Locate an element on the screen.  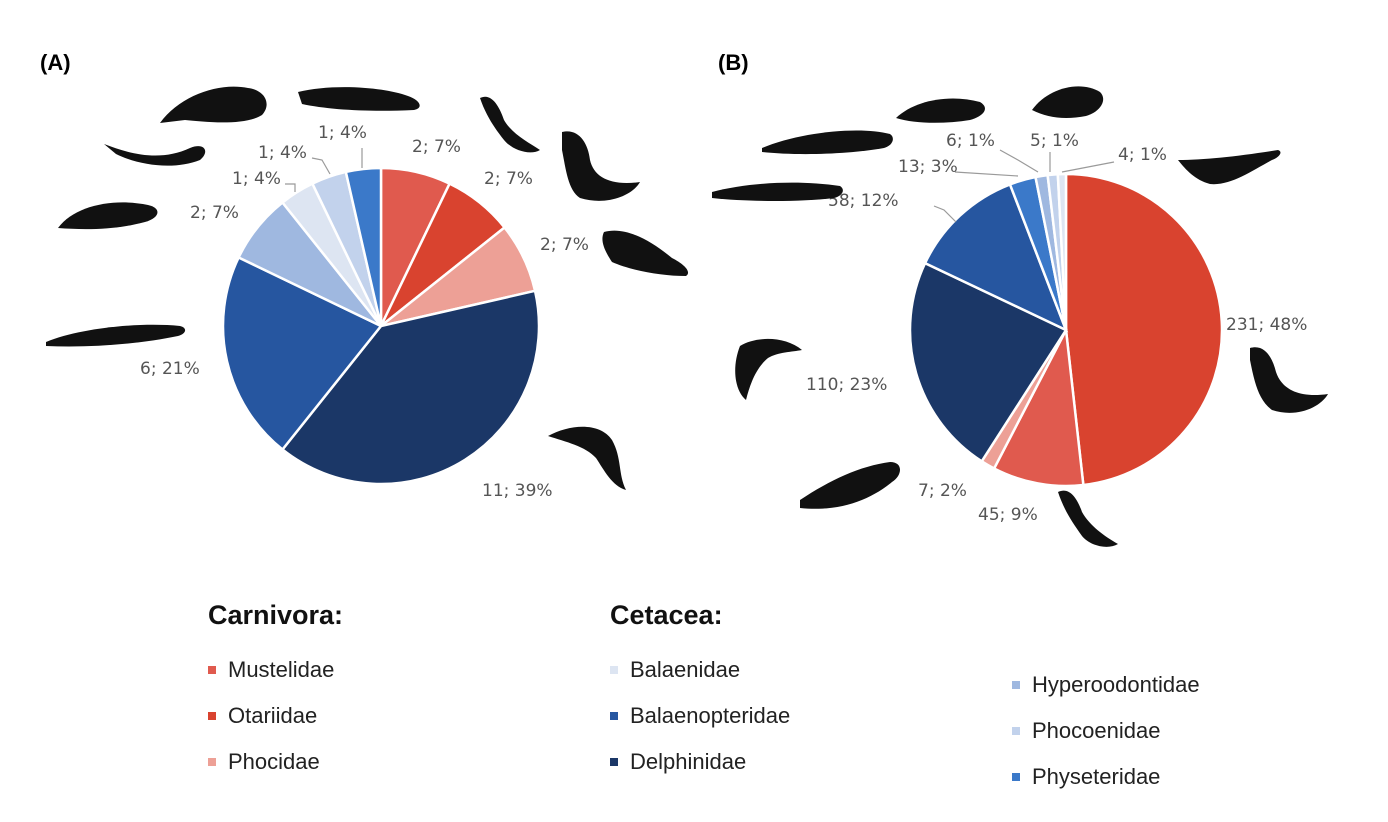
legend-title-cetacea: Cetacea: is located at coordinates (666, 615).